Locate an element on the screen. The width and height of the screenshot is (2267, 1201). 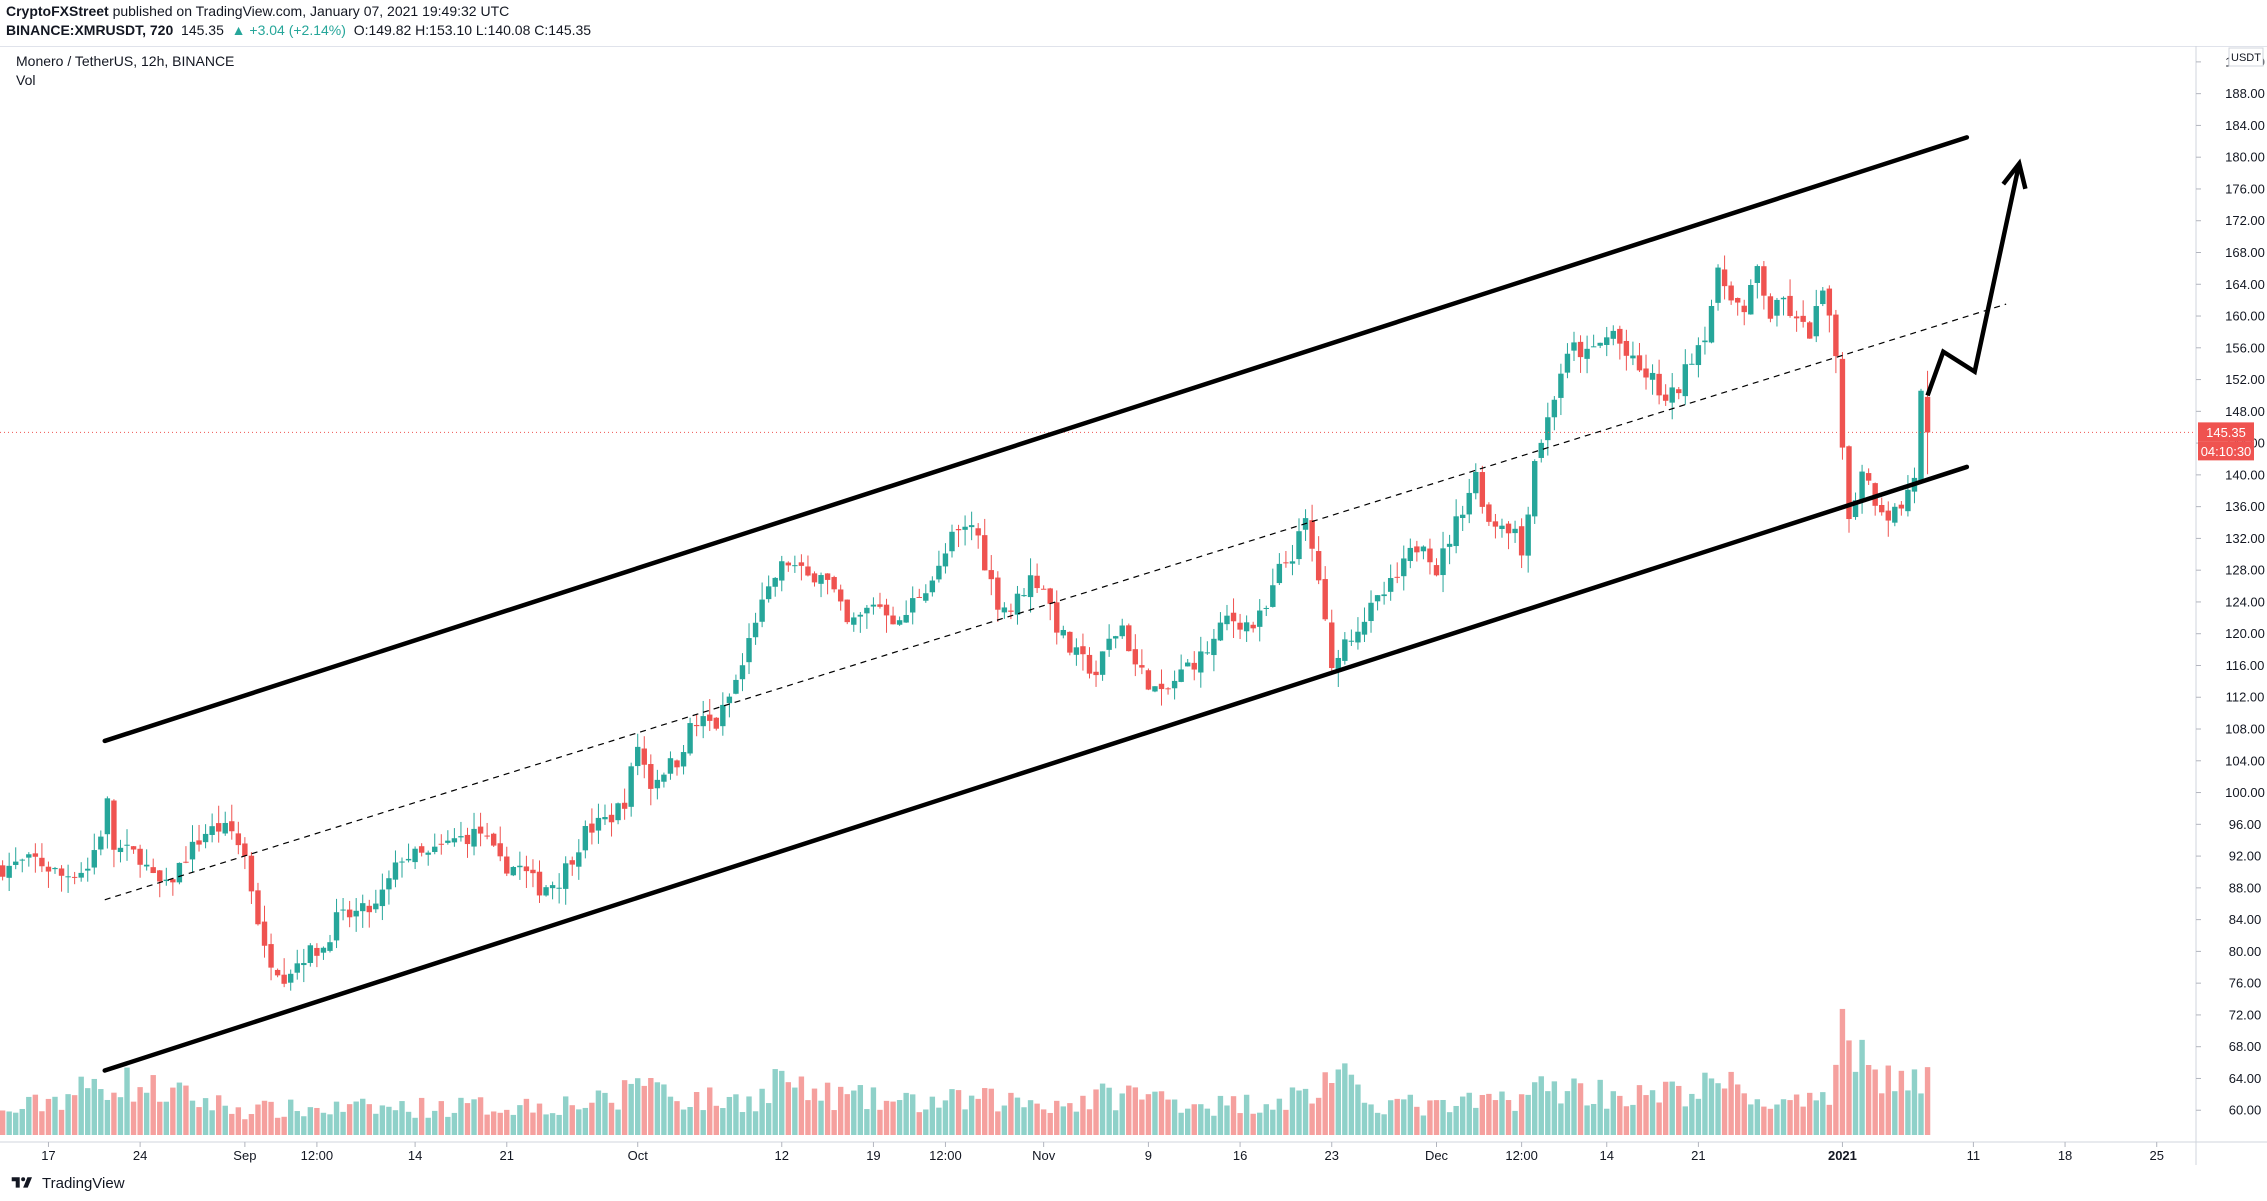
tradingview-logo-icon is located at coordinates (22, 1183).